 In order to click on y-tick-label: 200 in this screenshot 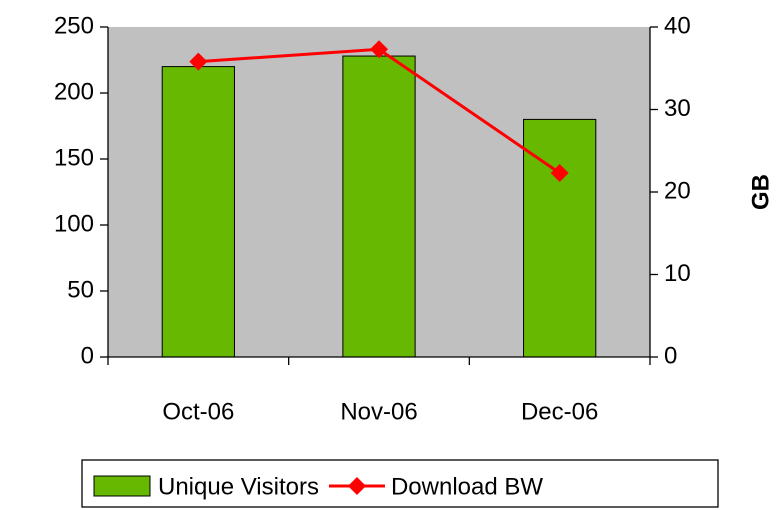, I will do `click(74, 91)`.